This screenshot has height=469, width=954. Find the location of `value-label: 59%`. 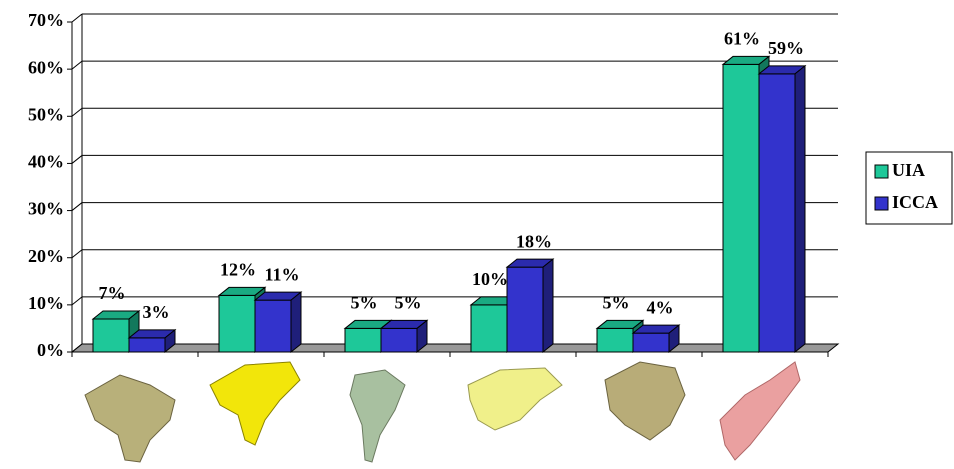

value-label: 59% is located at coordinates (786, 48).